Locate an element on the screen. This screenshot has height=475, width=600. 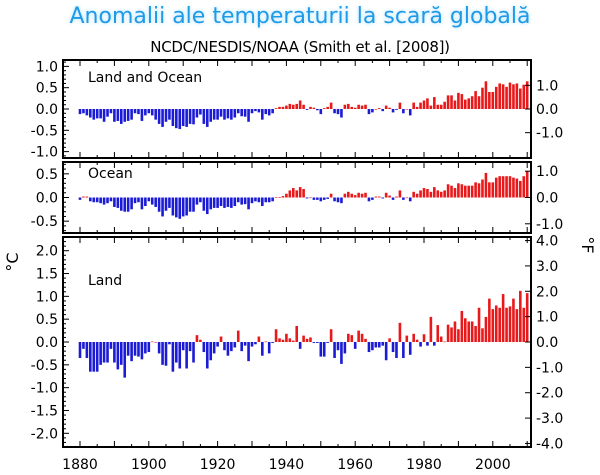
bar-1923 is located at coordinates (228, 114).